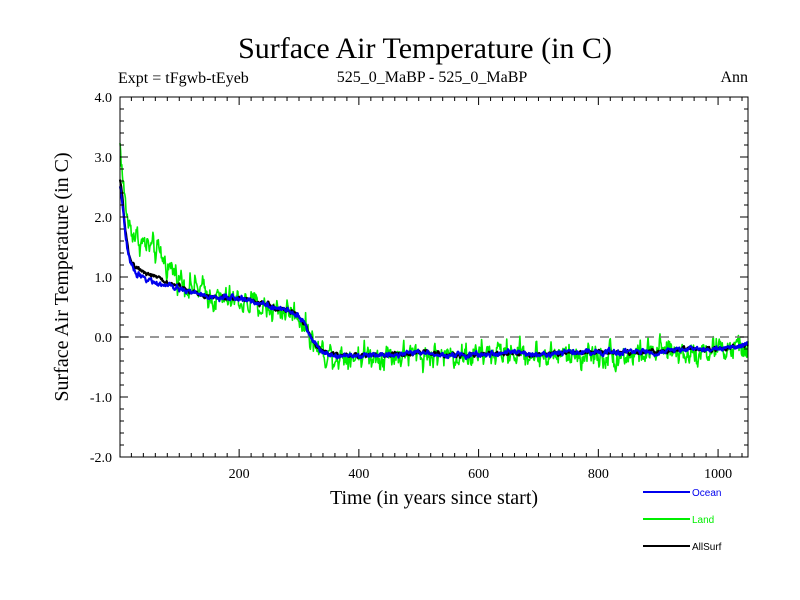 Image resolution: width=800 pixels, height=600 pixels. What do you see at coordinates (104, 338) in the screenshot?
I see `y-tick-label: 0.0` at bounding box center [104, 338].